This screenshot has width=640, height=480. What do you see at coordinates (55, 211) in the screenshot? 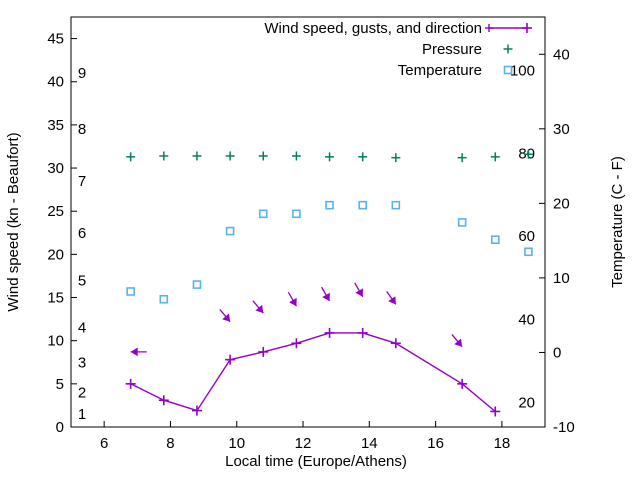
I see `y-axis-left-tick-label: 25` at bounding box center [55, 211].